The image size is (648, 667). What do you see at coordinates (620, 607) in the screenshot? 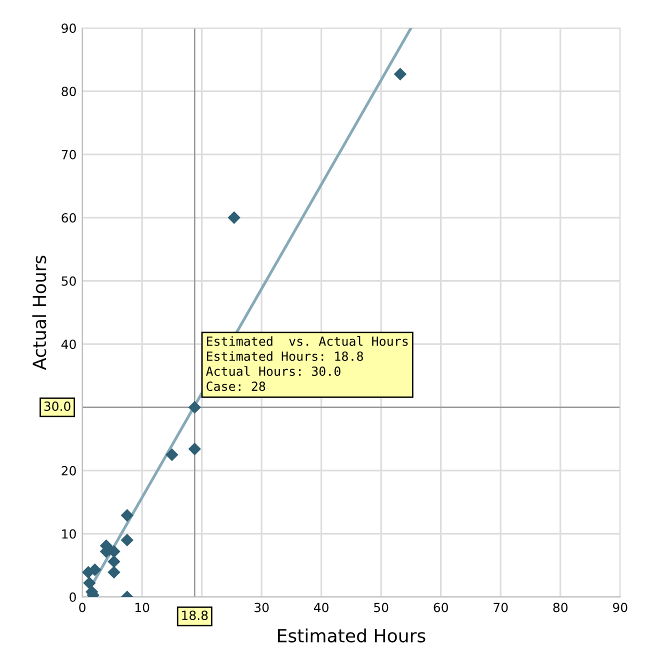
I see `x-tick-label: 90` at bounding box center [620, 607].